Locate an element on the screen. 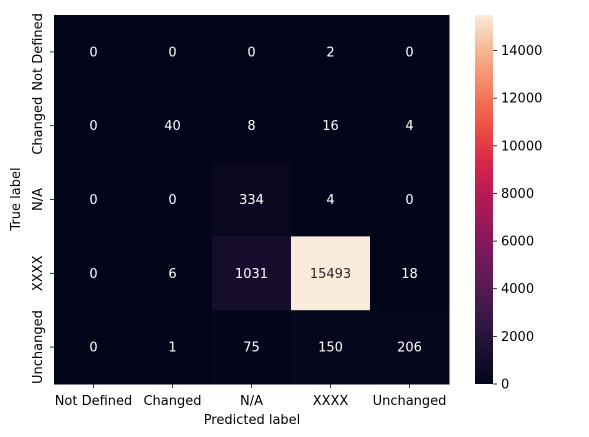  cell-value-label: 8 is located at coordinates (251, 126).